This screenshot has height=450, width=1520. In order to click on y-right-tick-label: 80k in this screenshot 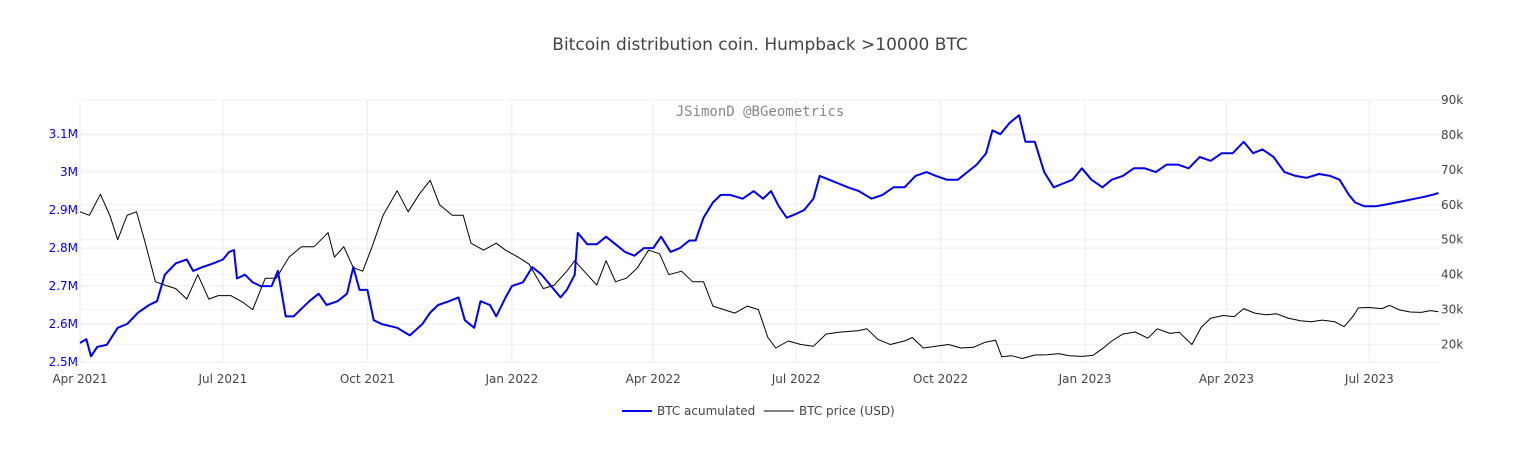, I will do `click(1452, 135)`.